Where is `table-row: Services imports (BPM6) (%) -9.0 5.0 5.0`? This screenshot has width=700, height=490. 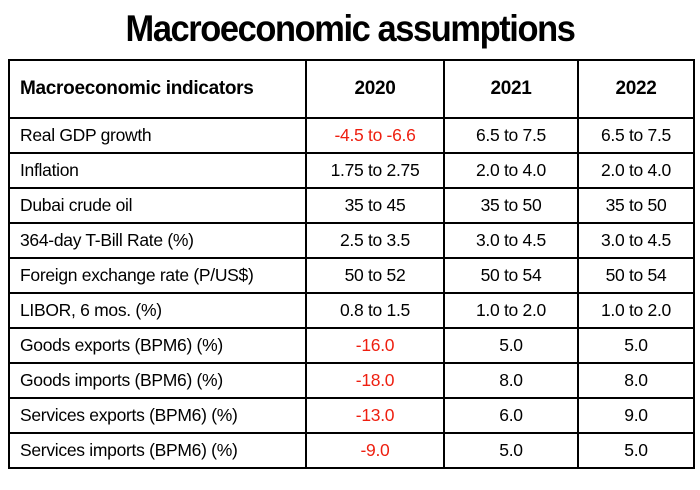 table-row: Services imports (BPM6) (%) -9.0 5.0 5.0 is located at coordinates (351, 450).